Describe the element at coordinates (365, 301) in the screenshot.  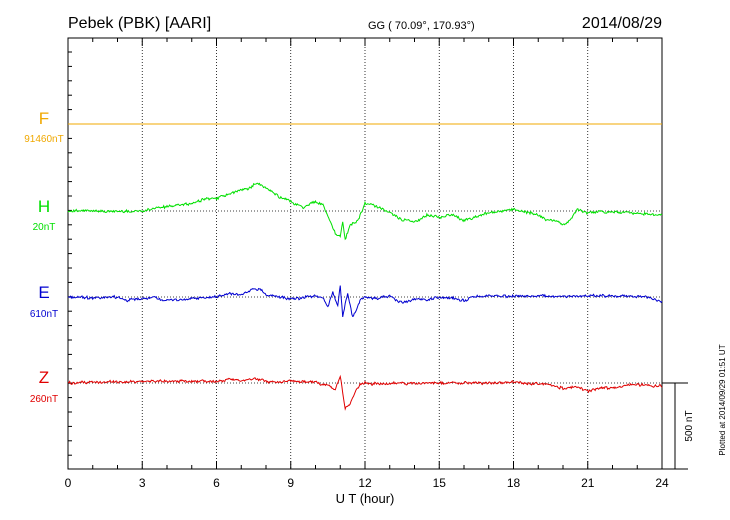
I see `series-line-e` at that location.